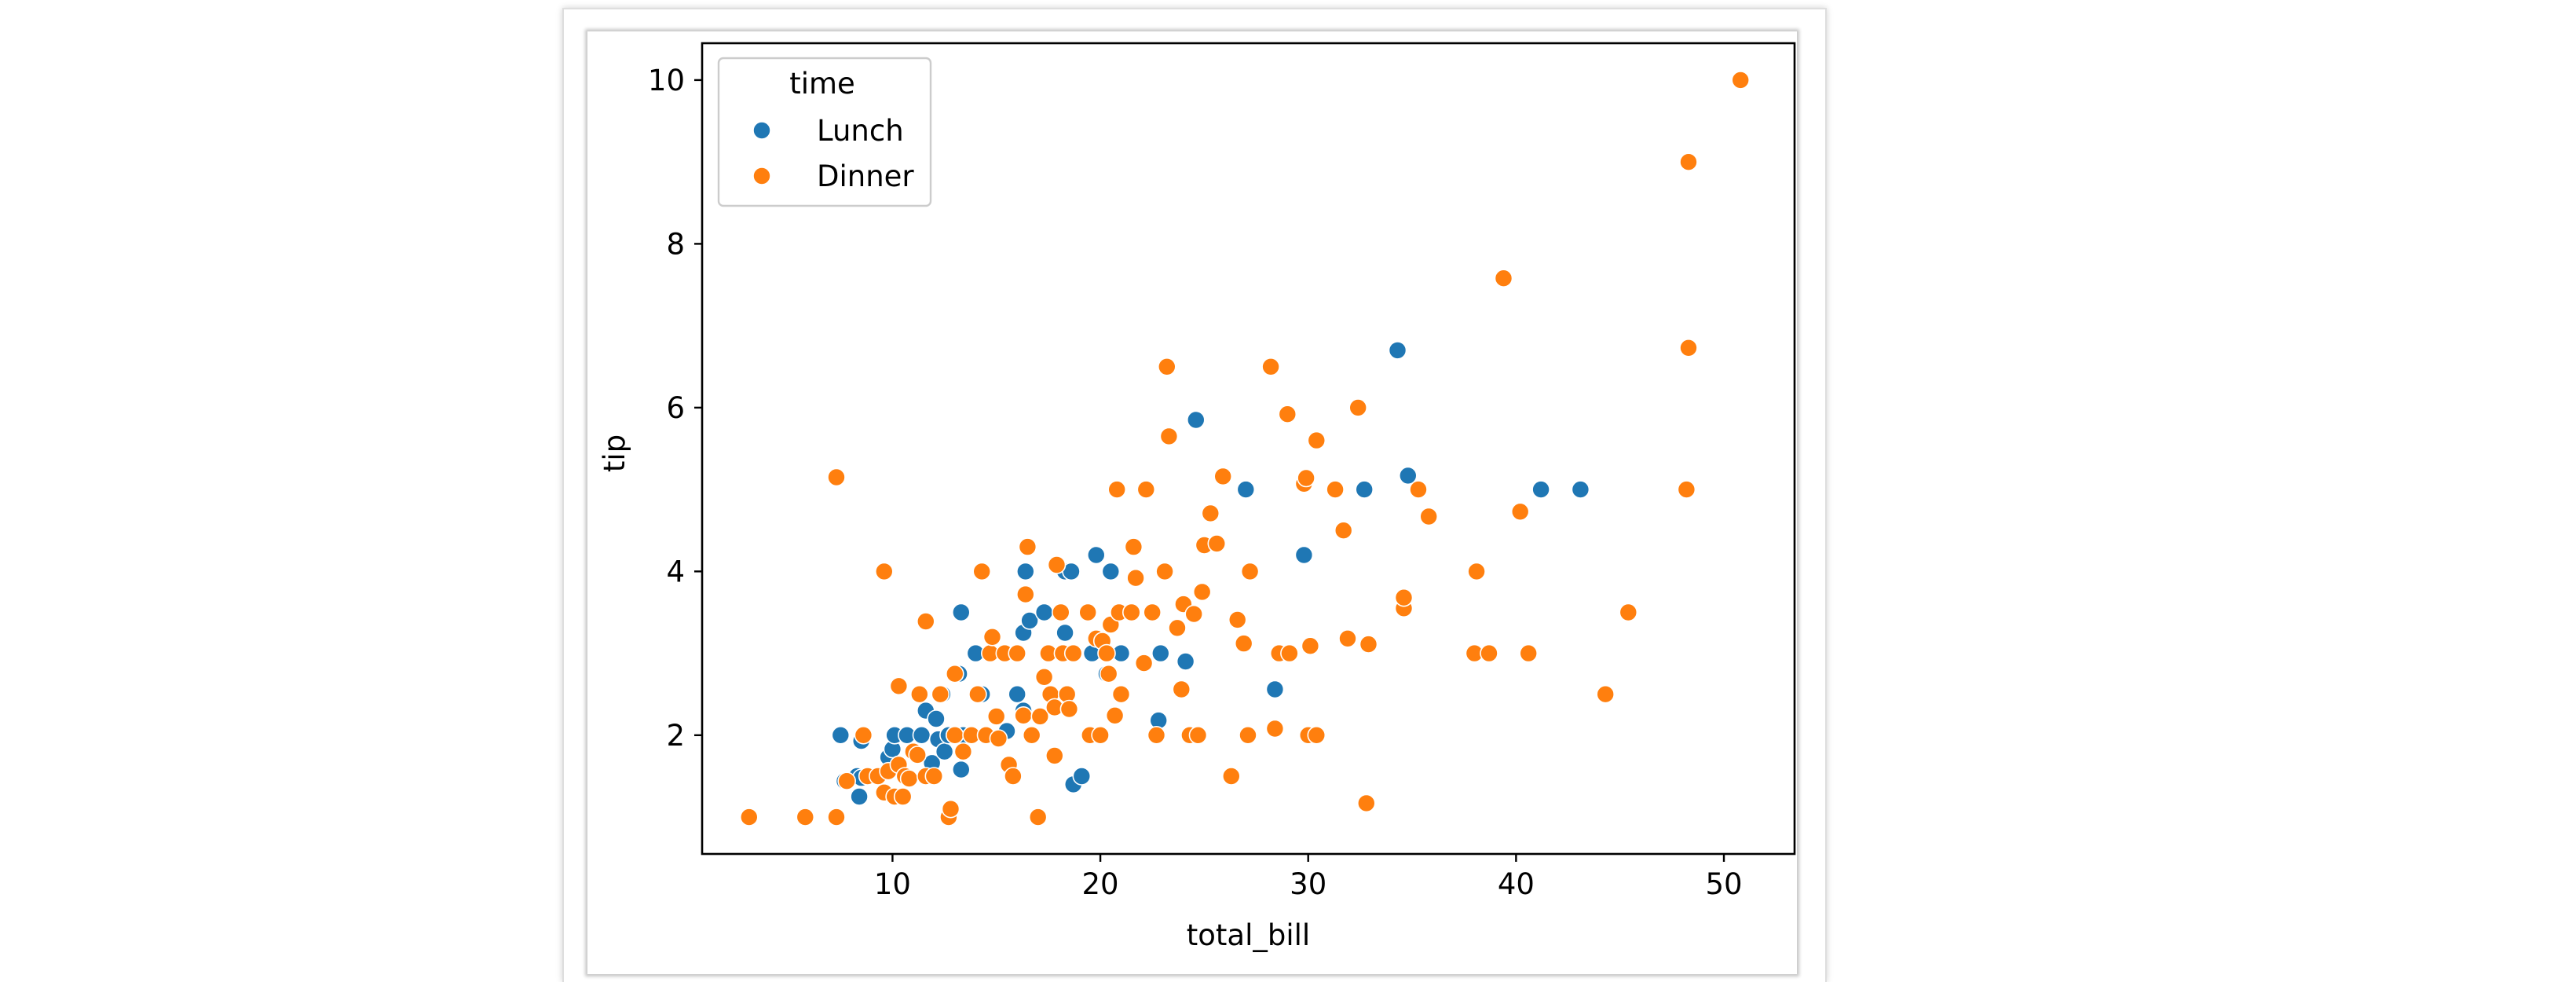 This screenshot has width=2576, height=982. Describe the element at coordinates (676, 736) in the screenshot. I see `y-tick-label: 2` at that location.